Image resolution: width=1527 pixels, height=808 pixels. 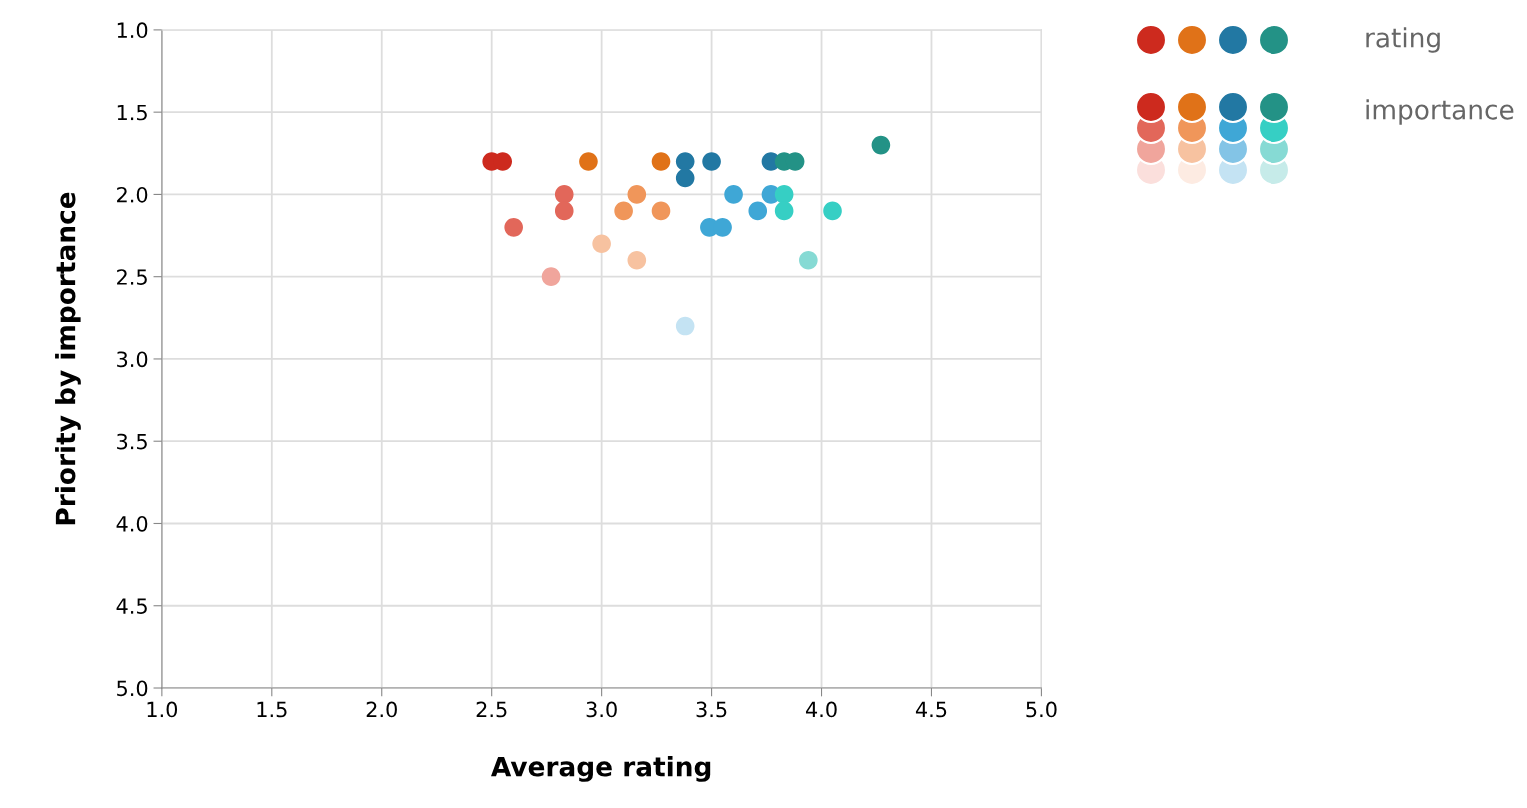 I want to click on y-tick-label: 3.0, so click(x=132, y=359).